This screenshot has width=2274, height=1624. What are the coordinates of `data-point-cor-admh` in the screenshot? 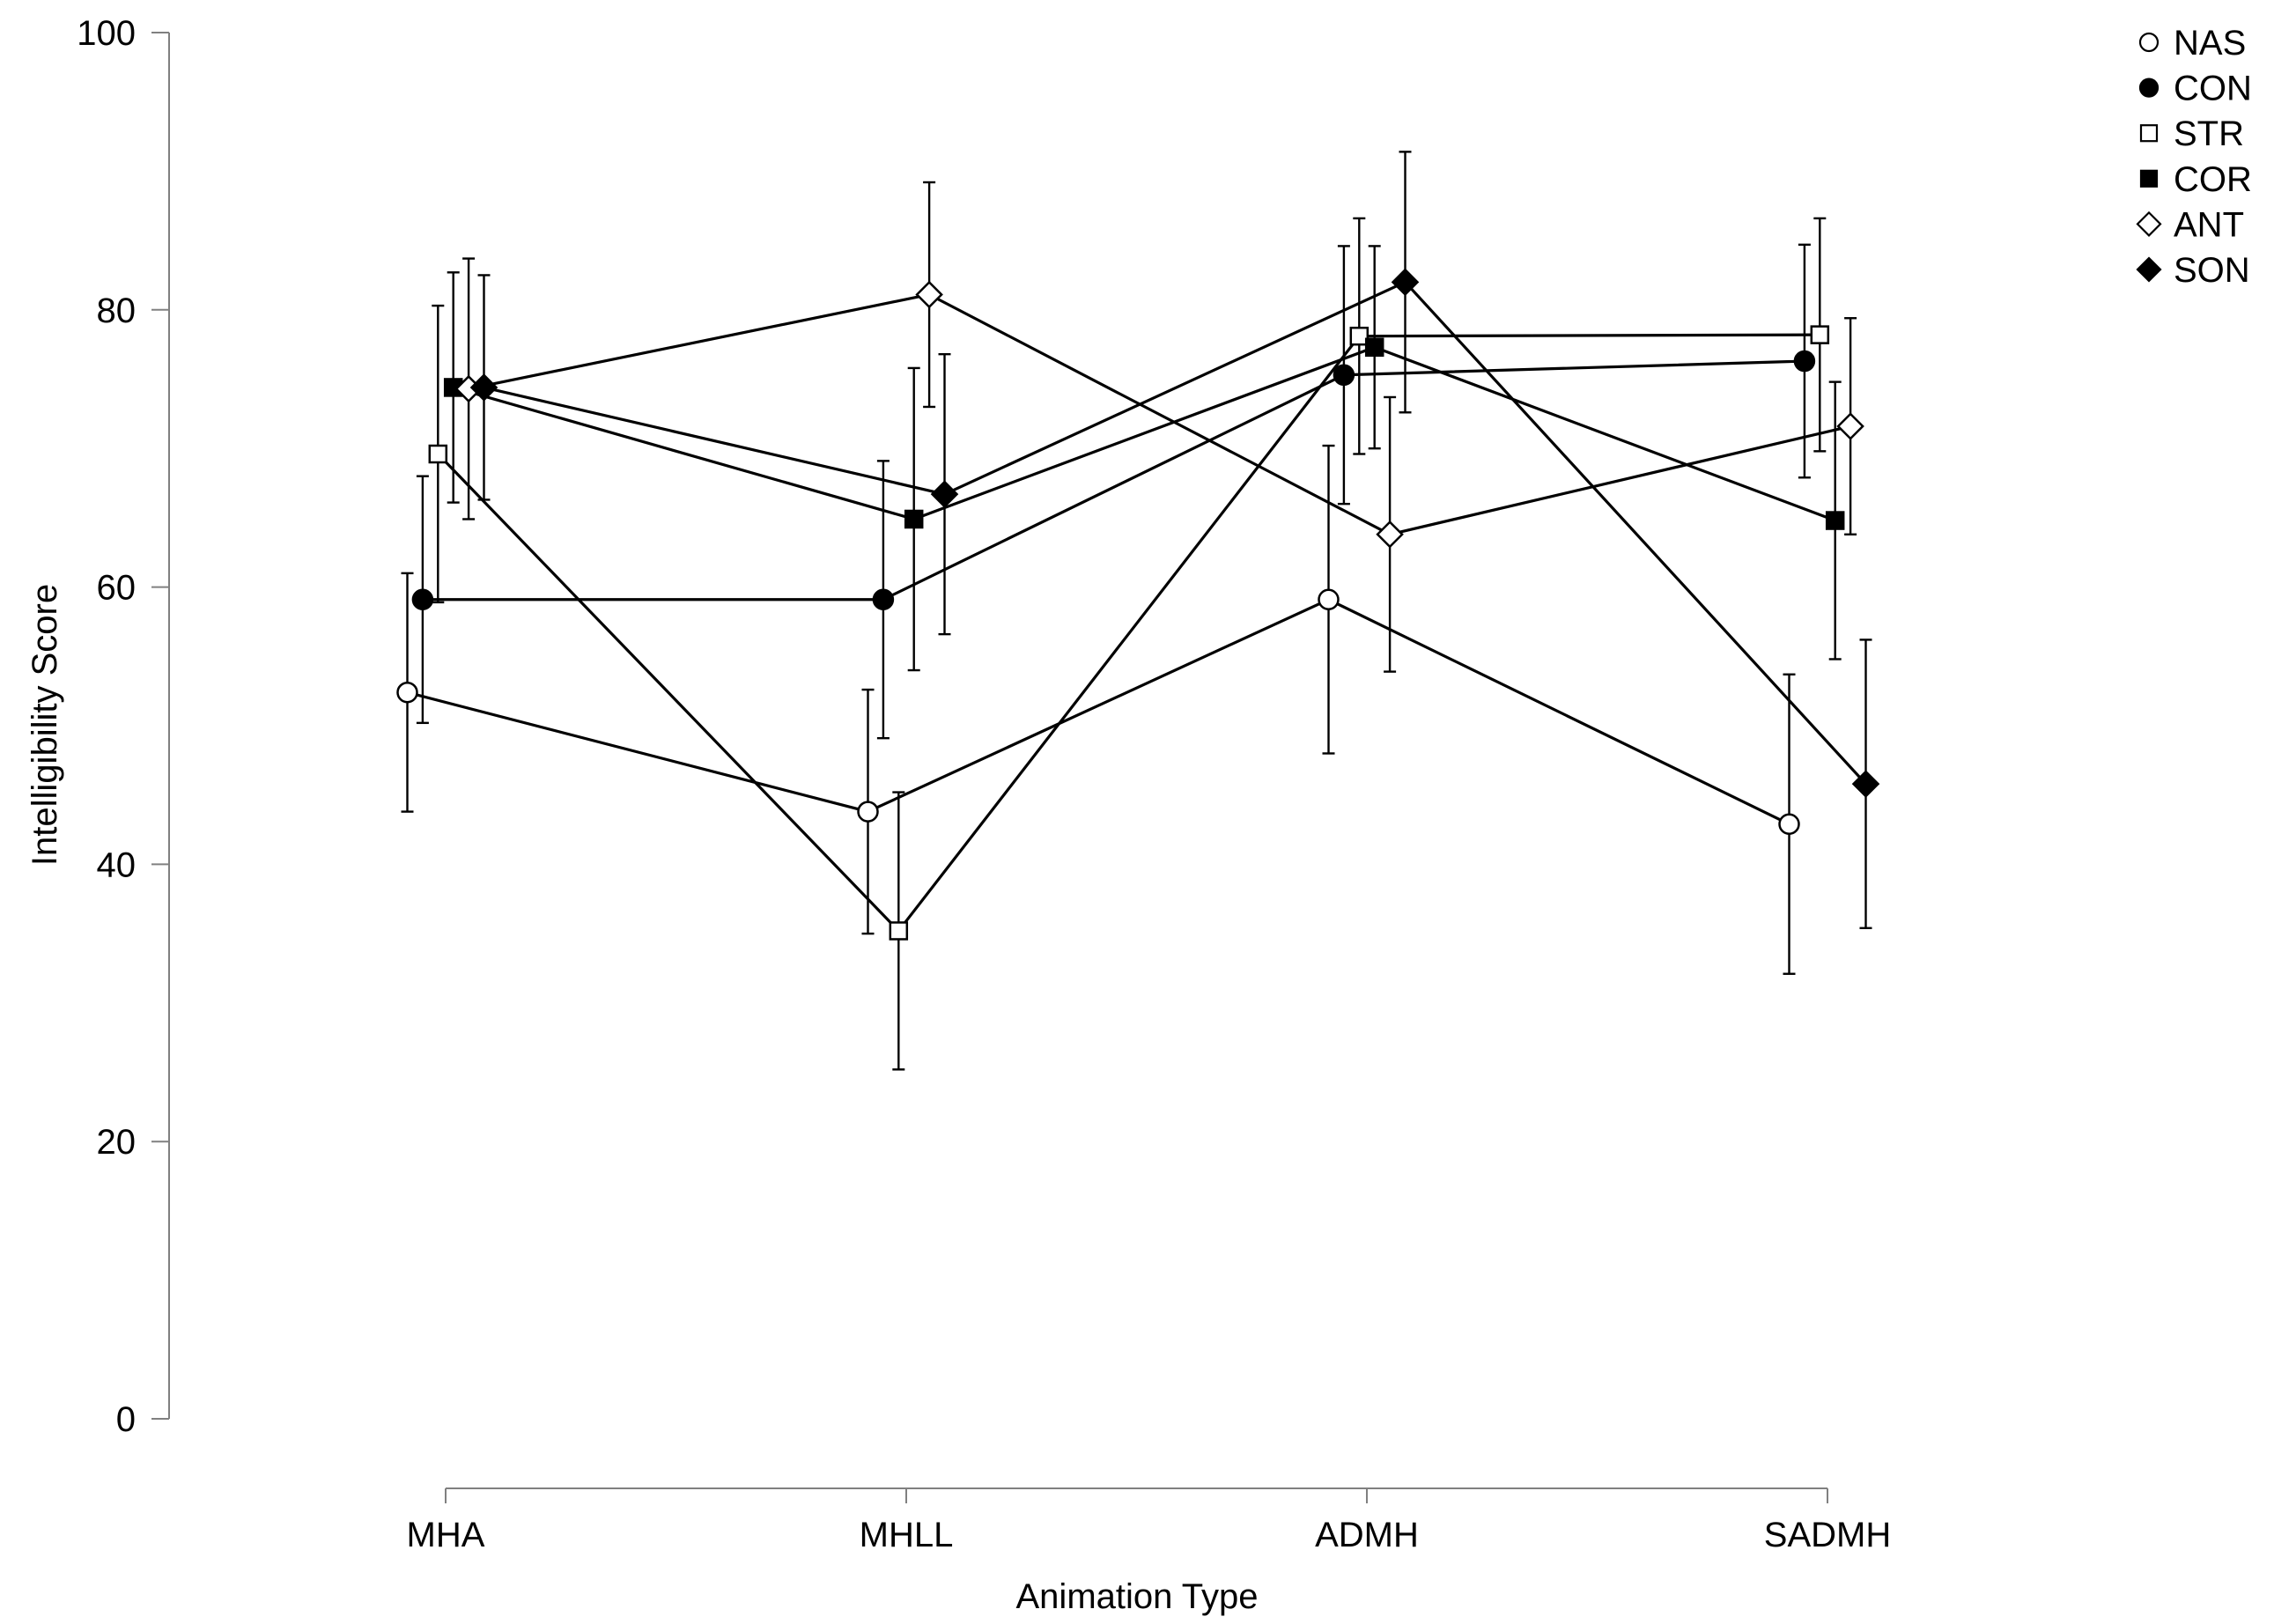 It's located at (1374, 347).